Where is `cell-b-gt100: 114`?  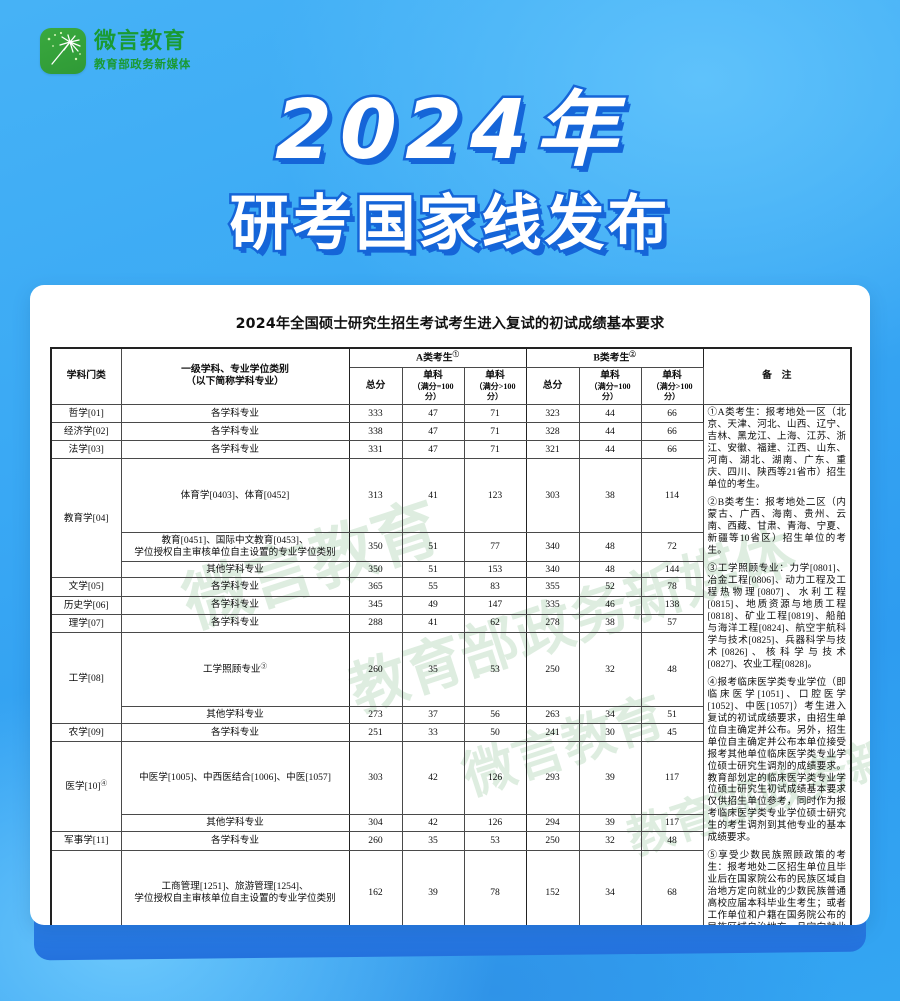 cell-b-gt100: 114 is located at coordinates (672, 495).